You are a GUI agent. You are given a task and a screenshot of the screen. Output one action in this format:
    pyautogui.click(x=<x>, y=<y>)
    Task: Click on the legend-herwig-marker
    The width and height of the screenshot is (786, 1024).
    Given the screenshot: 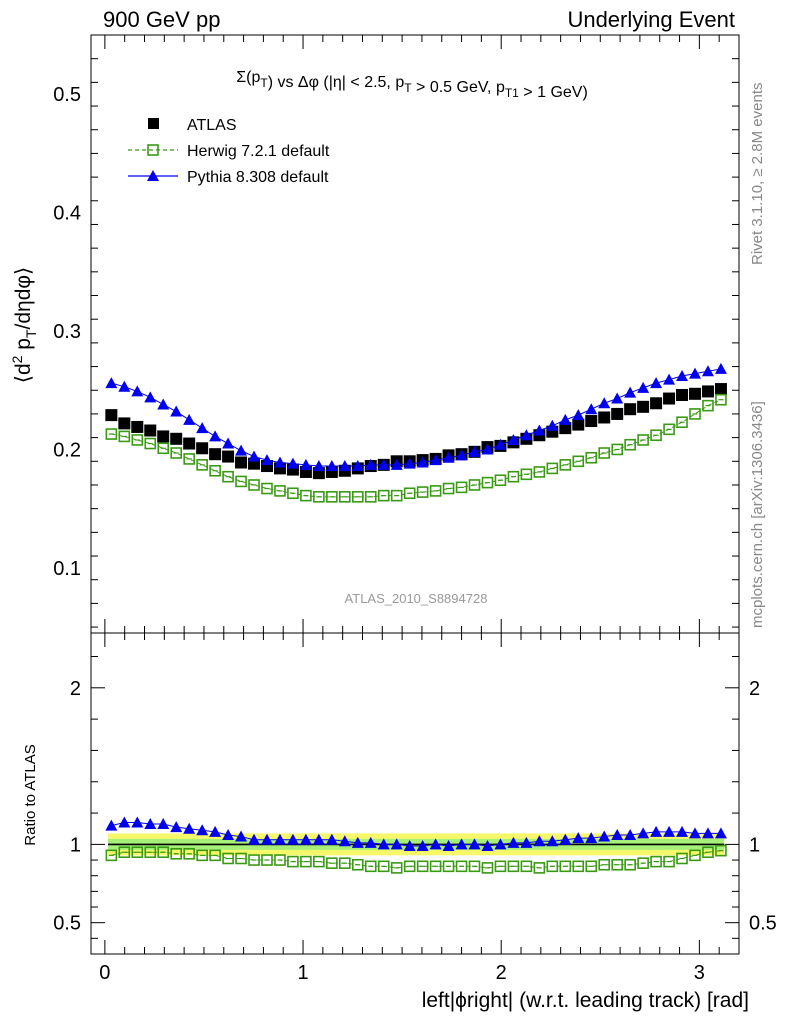 What is the action you would take?
    pyautogui.click(x=153, y=150)
    